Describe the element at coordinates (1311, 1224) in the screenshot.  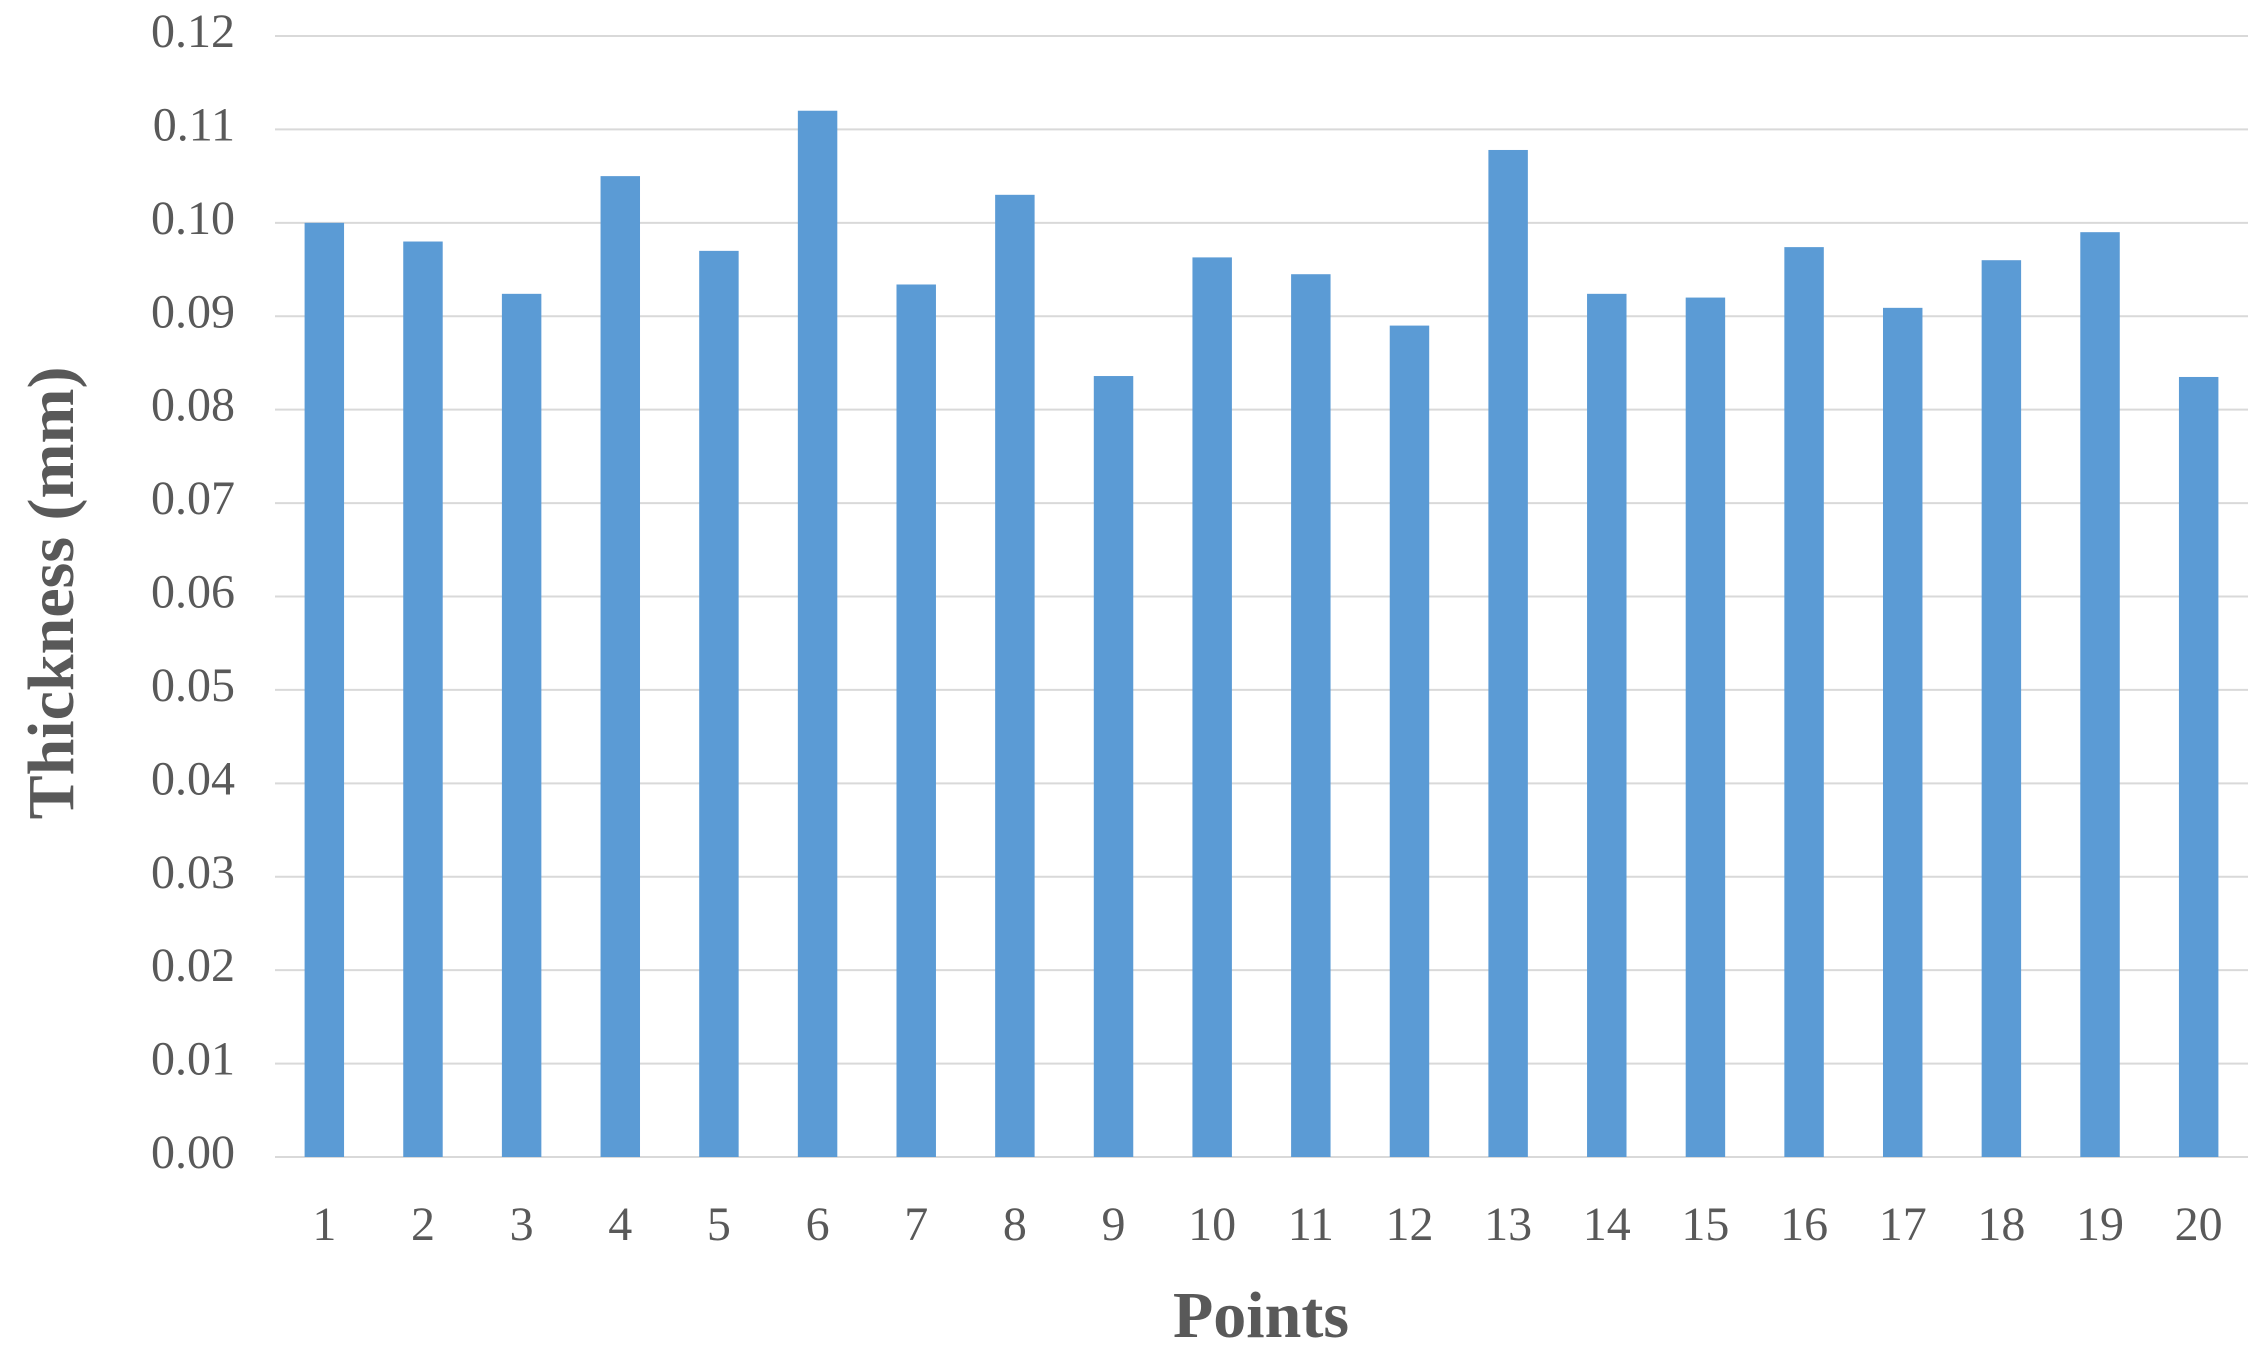
I see `x-tick-label: 11` at that location.